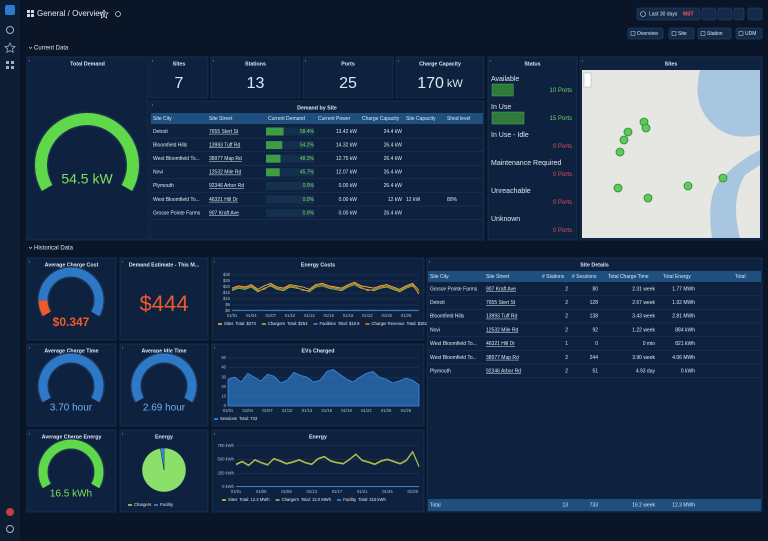 The height and width of the screenshot is (541, 768). Describe the element at coordinates (587, 80) in the screenshot. I see `map-zoom` at that location.